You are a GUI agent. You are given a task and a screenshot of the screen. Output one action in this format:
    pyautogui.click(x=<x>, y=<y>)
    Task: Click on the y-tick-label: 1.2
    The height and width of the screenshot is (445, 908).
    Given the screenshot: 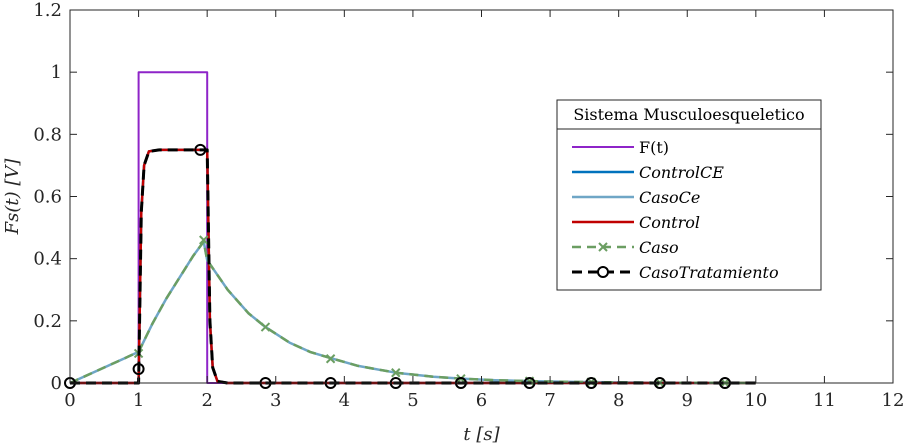 What is the action you would take?
    pyautogui.click(x=47, y=10)
    